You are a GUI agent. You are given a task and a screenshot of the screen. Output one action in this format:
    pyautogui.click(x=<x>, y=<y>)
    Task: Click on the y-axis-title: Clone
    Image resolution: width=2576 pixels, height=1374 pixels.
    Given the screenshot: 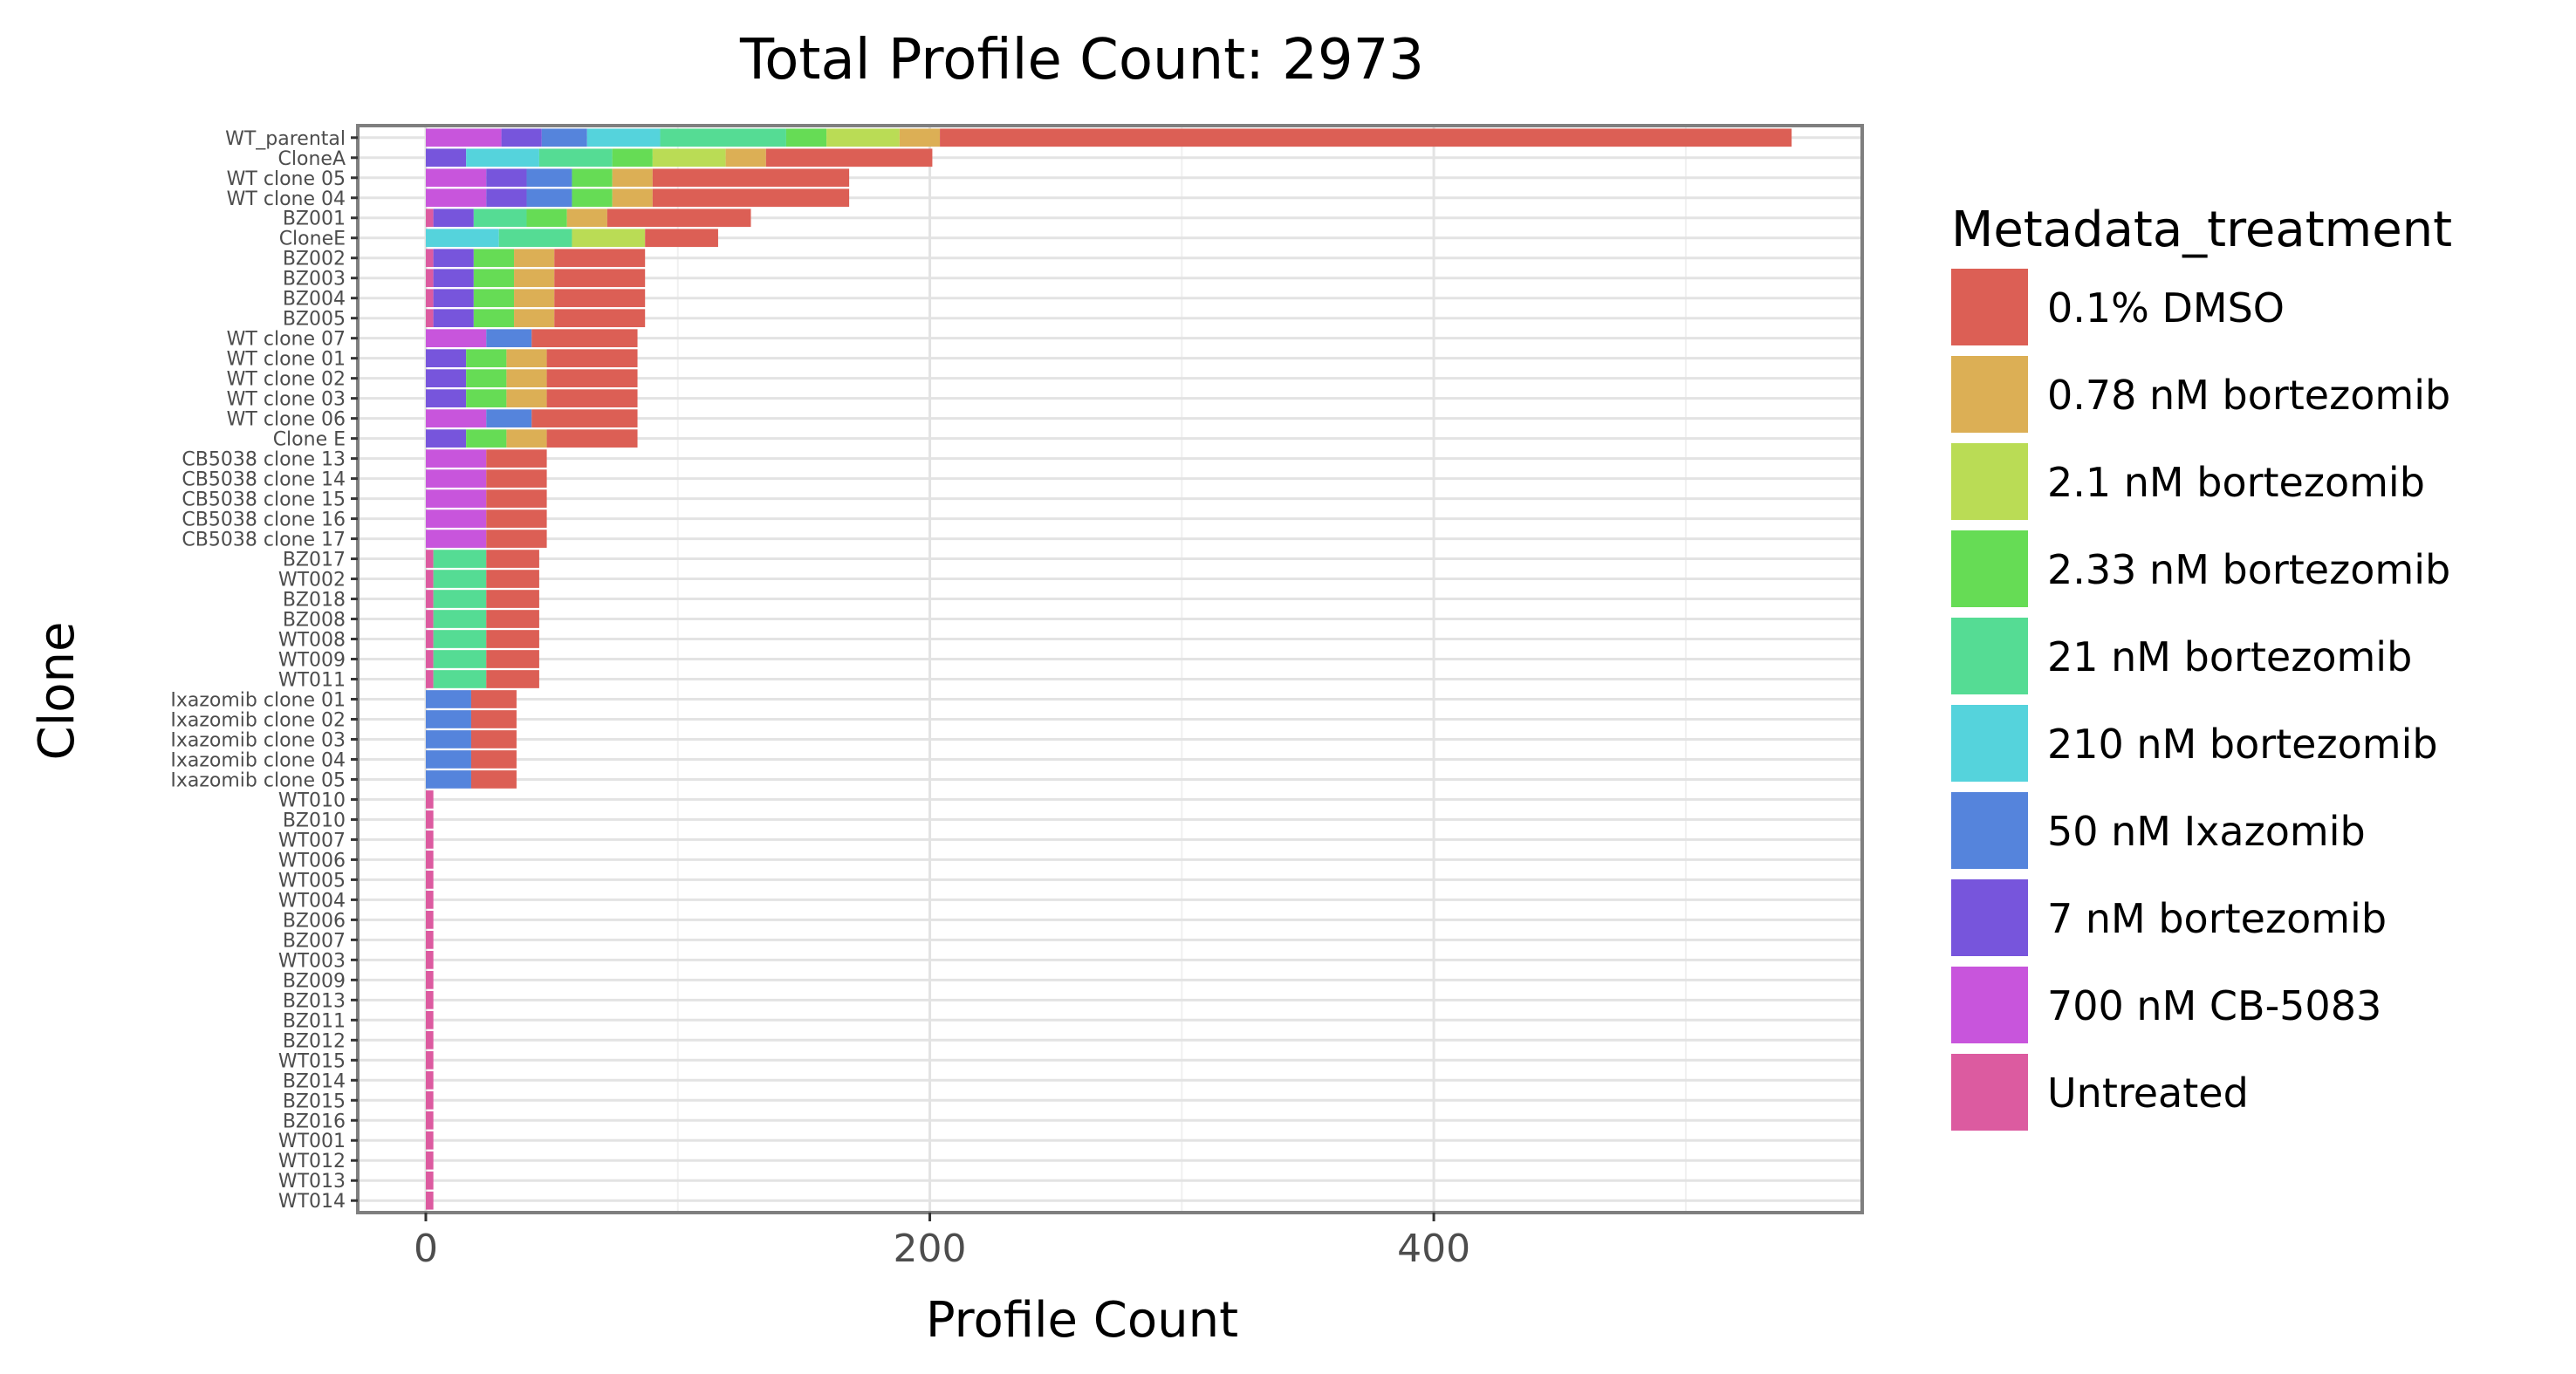 What is the action you would take?
    pyautogui.click(x=58, y=691)
    